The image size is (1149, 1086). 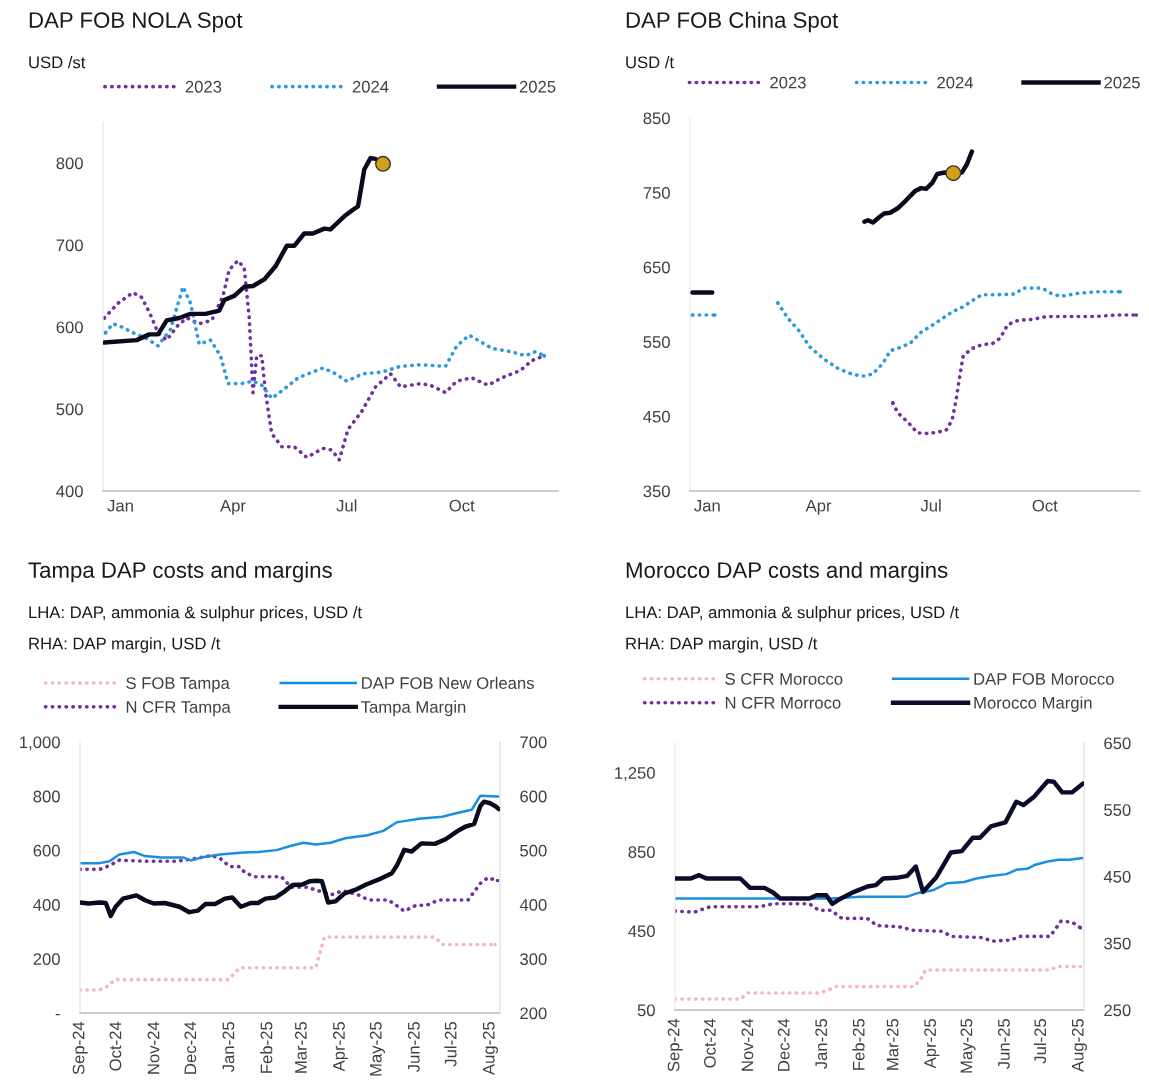 I want to click on y2-tick-label: 500, so click(x=533, y=850).